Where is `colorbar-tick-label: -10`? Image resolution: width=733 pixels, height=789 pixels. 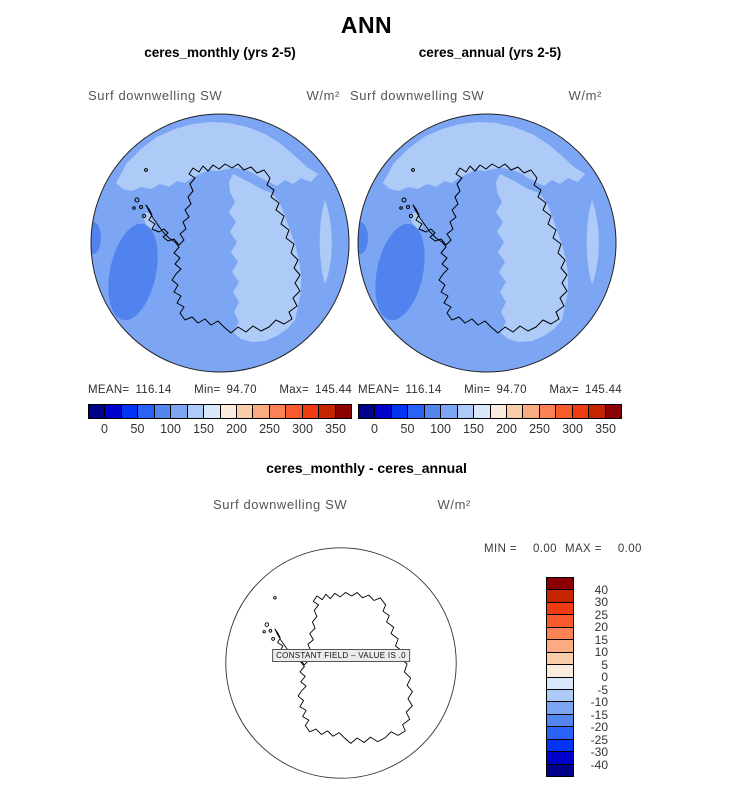 colorbar-tick-label: -10 is located at coordinates (599, 702).